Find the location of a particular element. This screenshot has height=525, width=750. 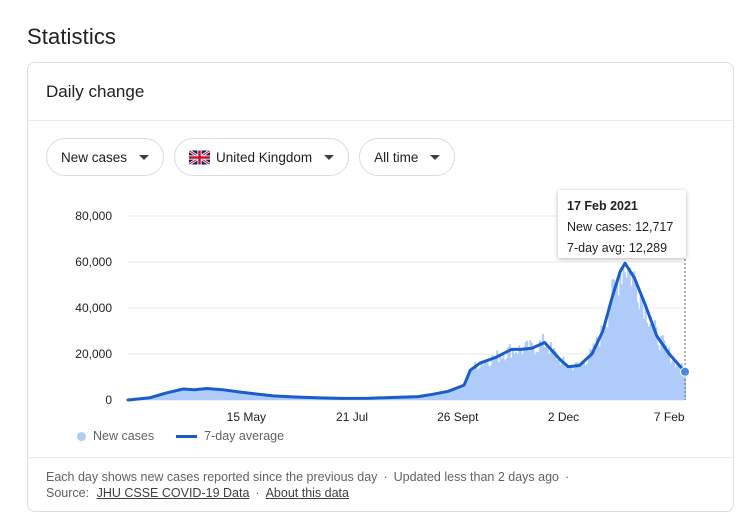

about-data-link: About this data is located at coordinates (307, 493).